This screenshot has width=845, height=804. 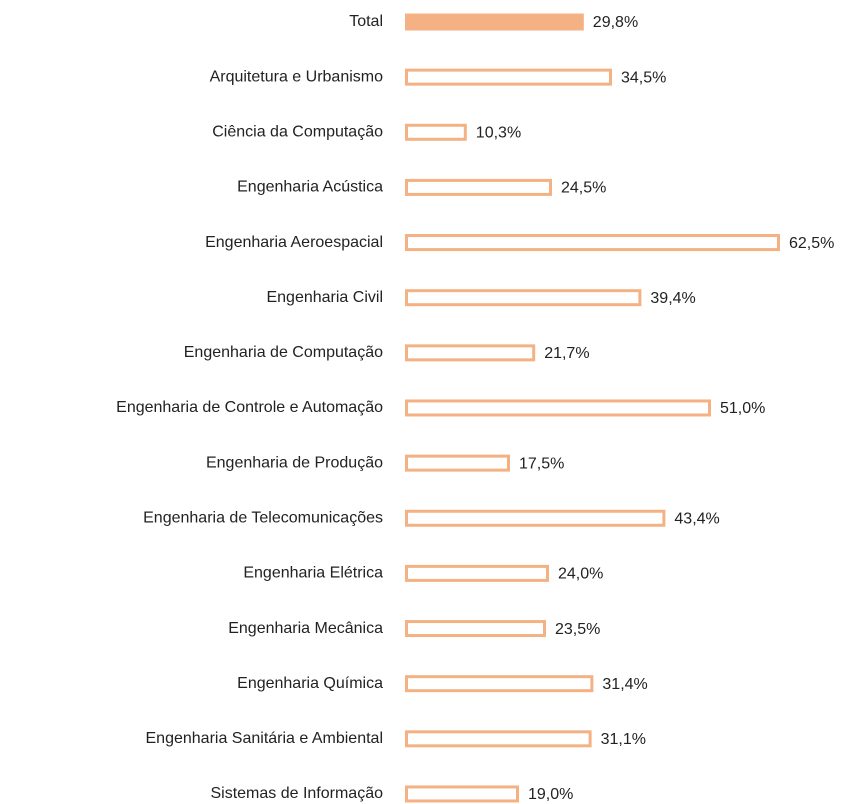 I want to click on value-label: 23,5%, so click(x=577, y=629).